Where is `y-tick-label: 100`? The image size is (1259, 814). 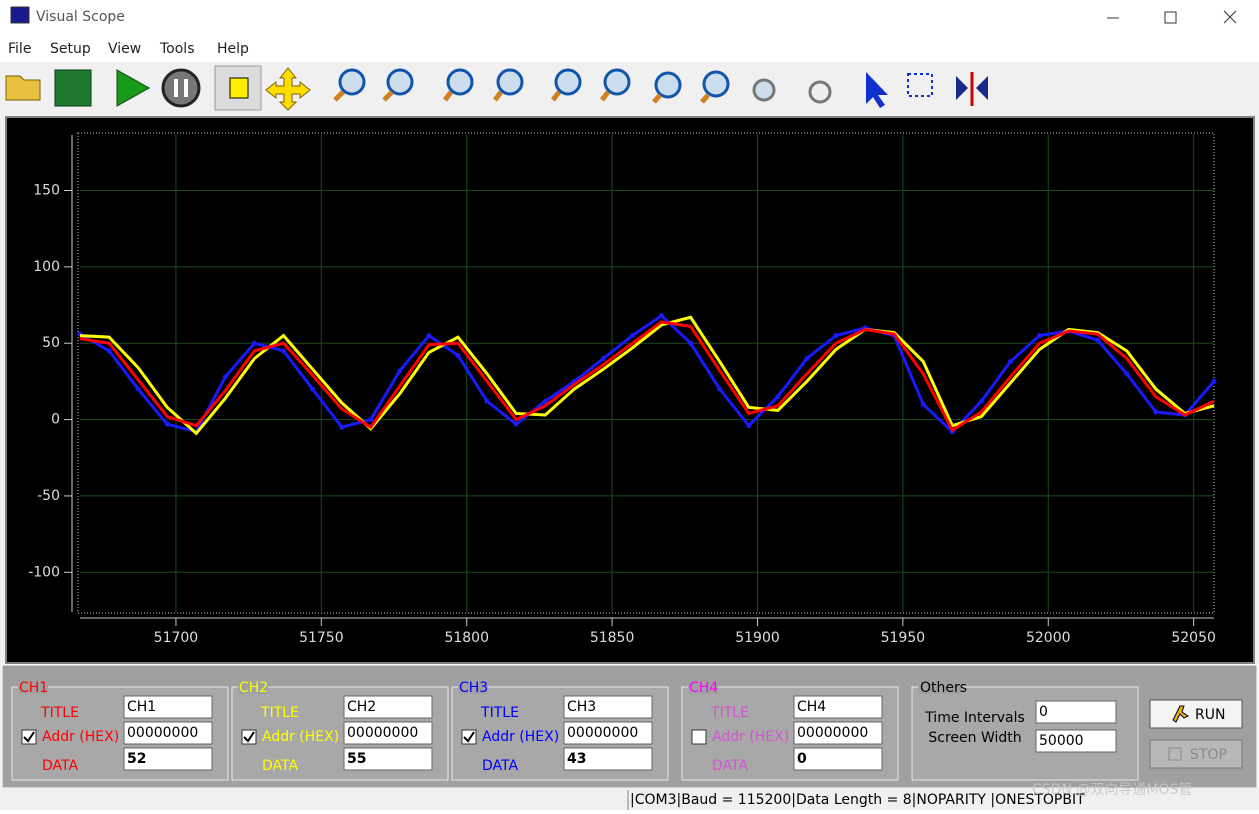 y-tick-label: 100 is located at coordinates (46, 267).